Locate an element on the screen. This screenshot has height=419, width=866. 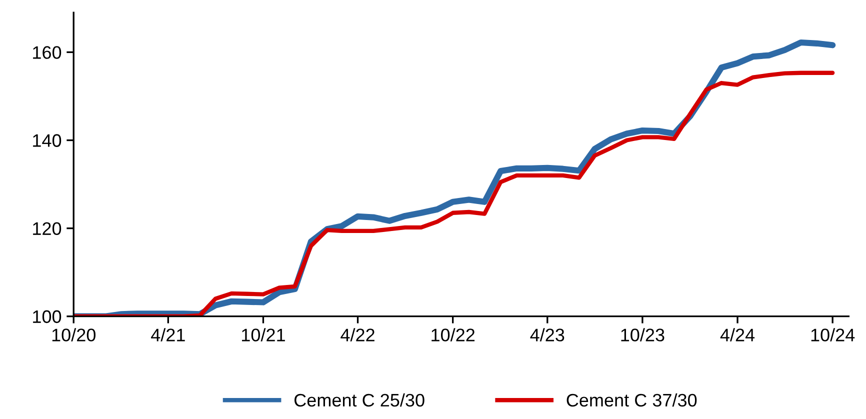
y-tick-label: 140 is located at coordinates (47, 140).